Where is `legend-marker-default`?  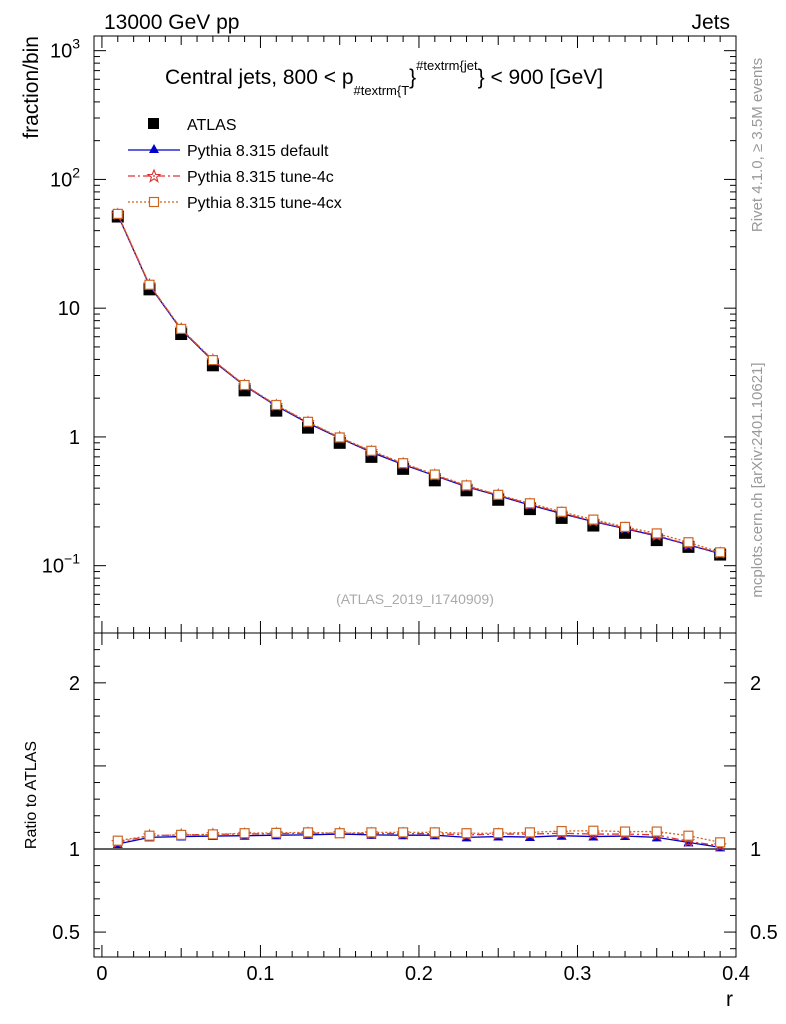 legend-marker-default is located at coordinates (154, 148).